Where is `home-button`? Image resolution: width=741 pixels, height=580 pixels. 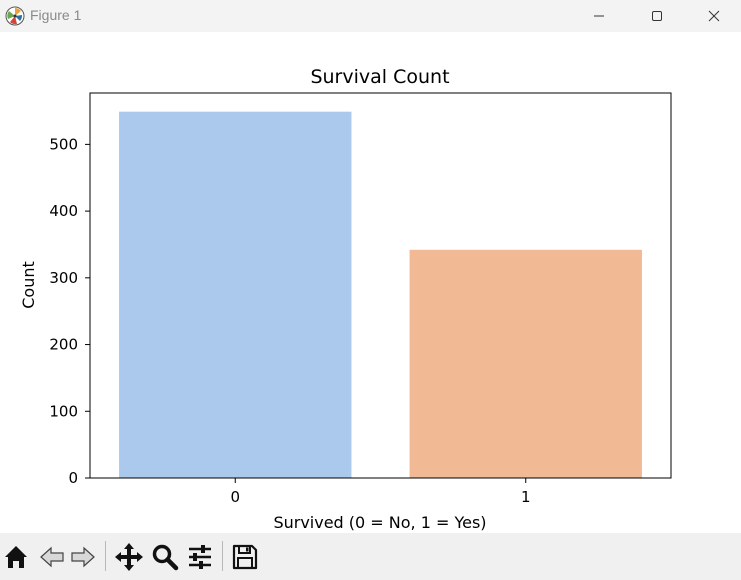
home-button is located at coordinates (16, 557).